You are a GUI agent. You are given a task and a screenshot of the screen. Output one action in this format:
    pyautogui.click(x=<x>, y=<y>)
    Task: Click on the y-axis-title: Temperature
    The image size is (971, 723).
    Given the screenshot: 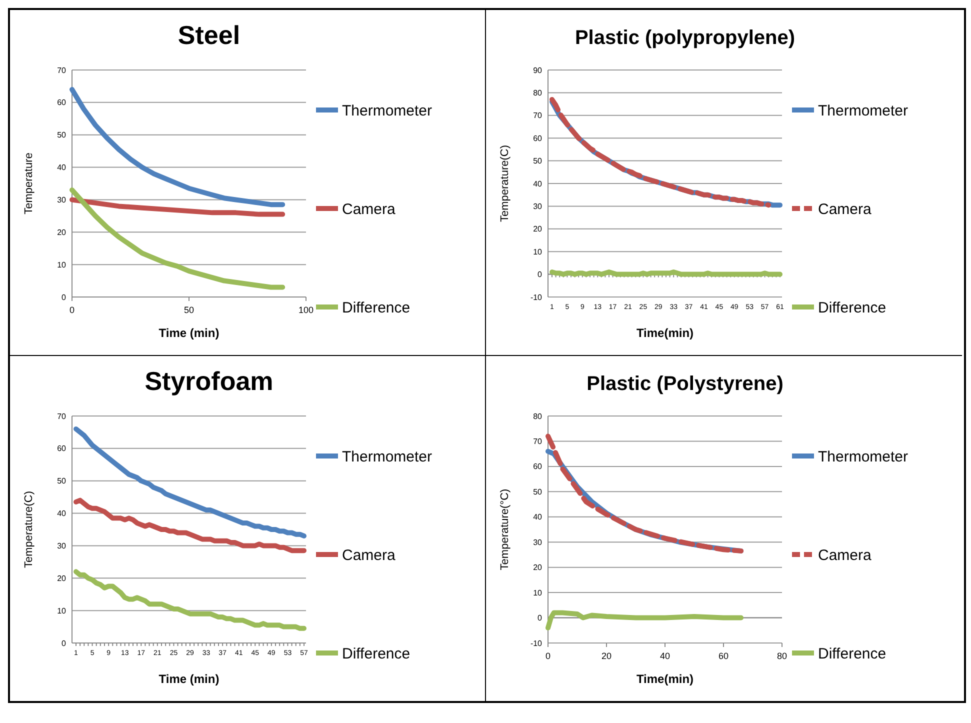 What is the action you would take?
    pyautogui.click(x=29, y=183)
    